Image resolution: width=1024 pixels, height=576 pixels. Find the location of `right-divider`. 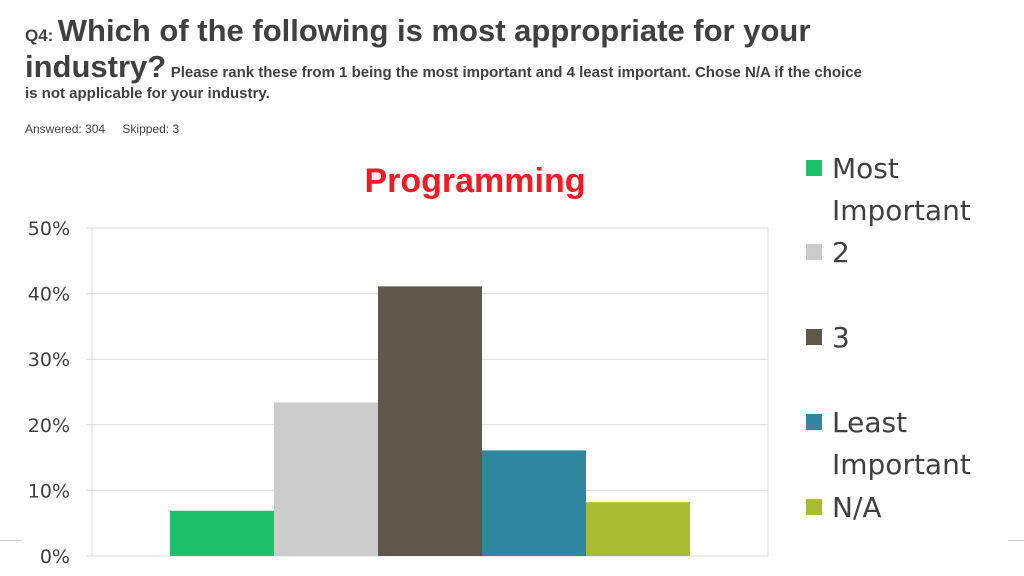

right-divider is located at coordinates (1016, 540).